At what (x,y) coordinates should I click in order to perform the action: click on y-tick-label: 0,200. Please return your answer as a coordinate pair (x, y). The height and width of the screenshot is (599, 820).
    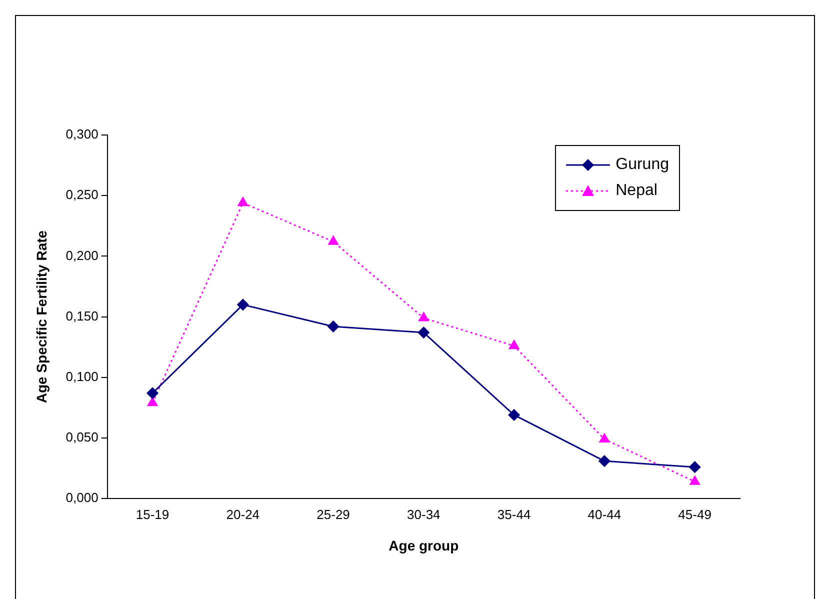
    Looking at the image, I should click on (82, 255).